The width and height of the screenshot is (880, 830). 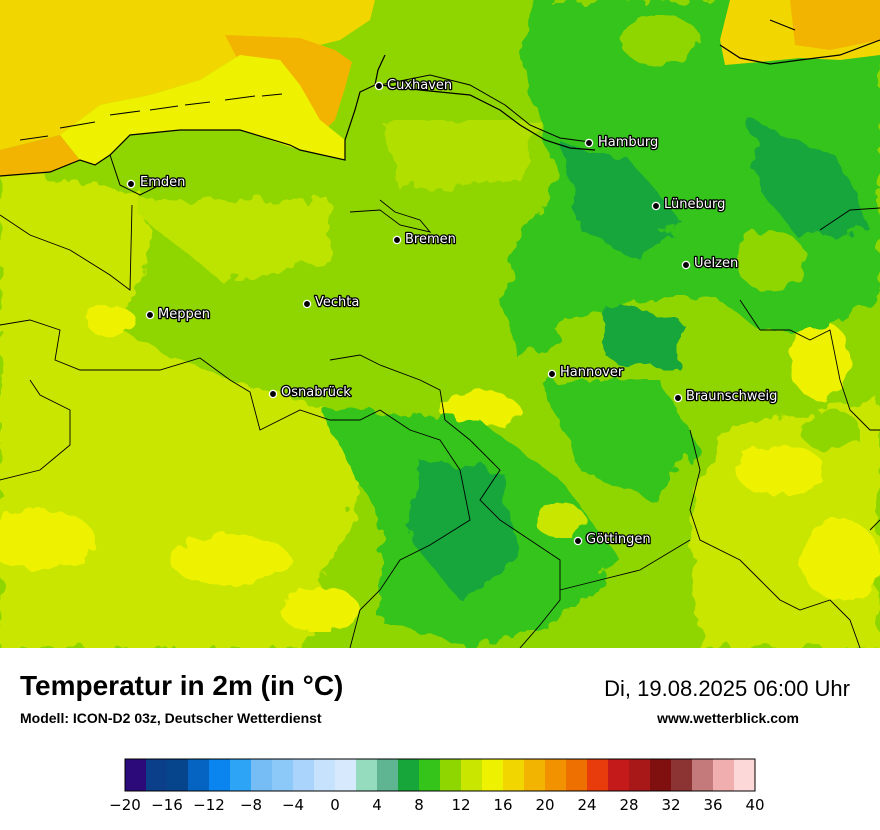 I want to click on colorbar-tick-label: −4, so click(x=293, y=805).